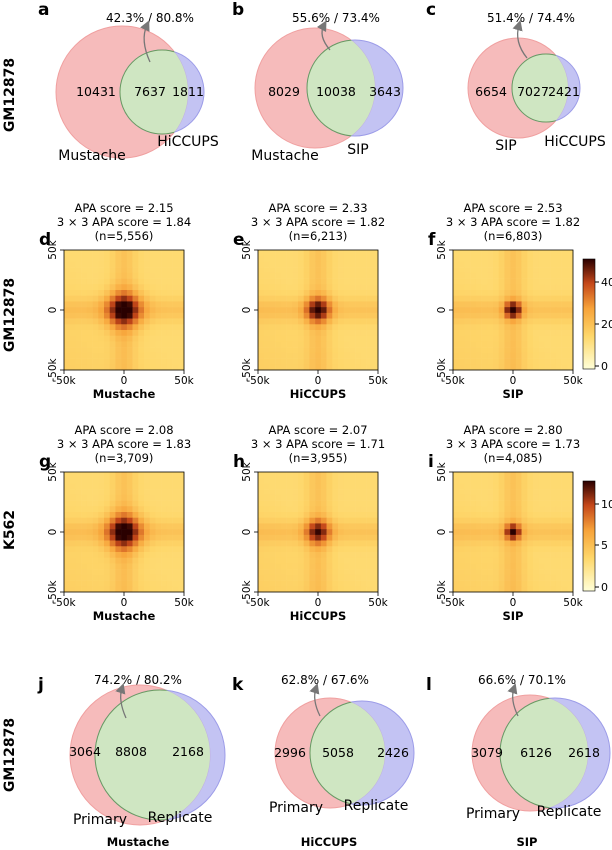 The height and width of the screenshot is (850, 612). I want to click on apa-ytick: 0, so click(53, 532).